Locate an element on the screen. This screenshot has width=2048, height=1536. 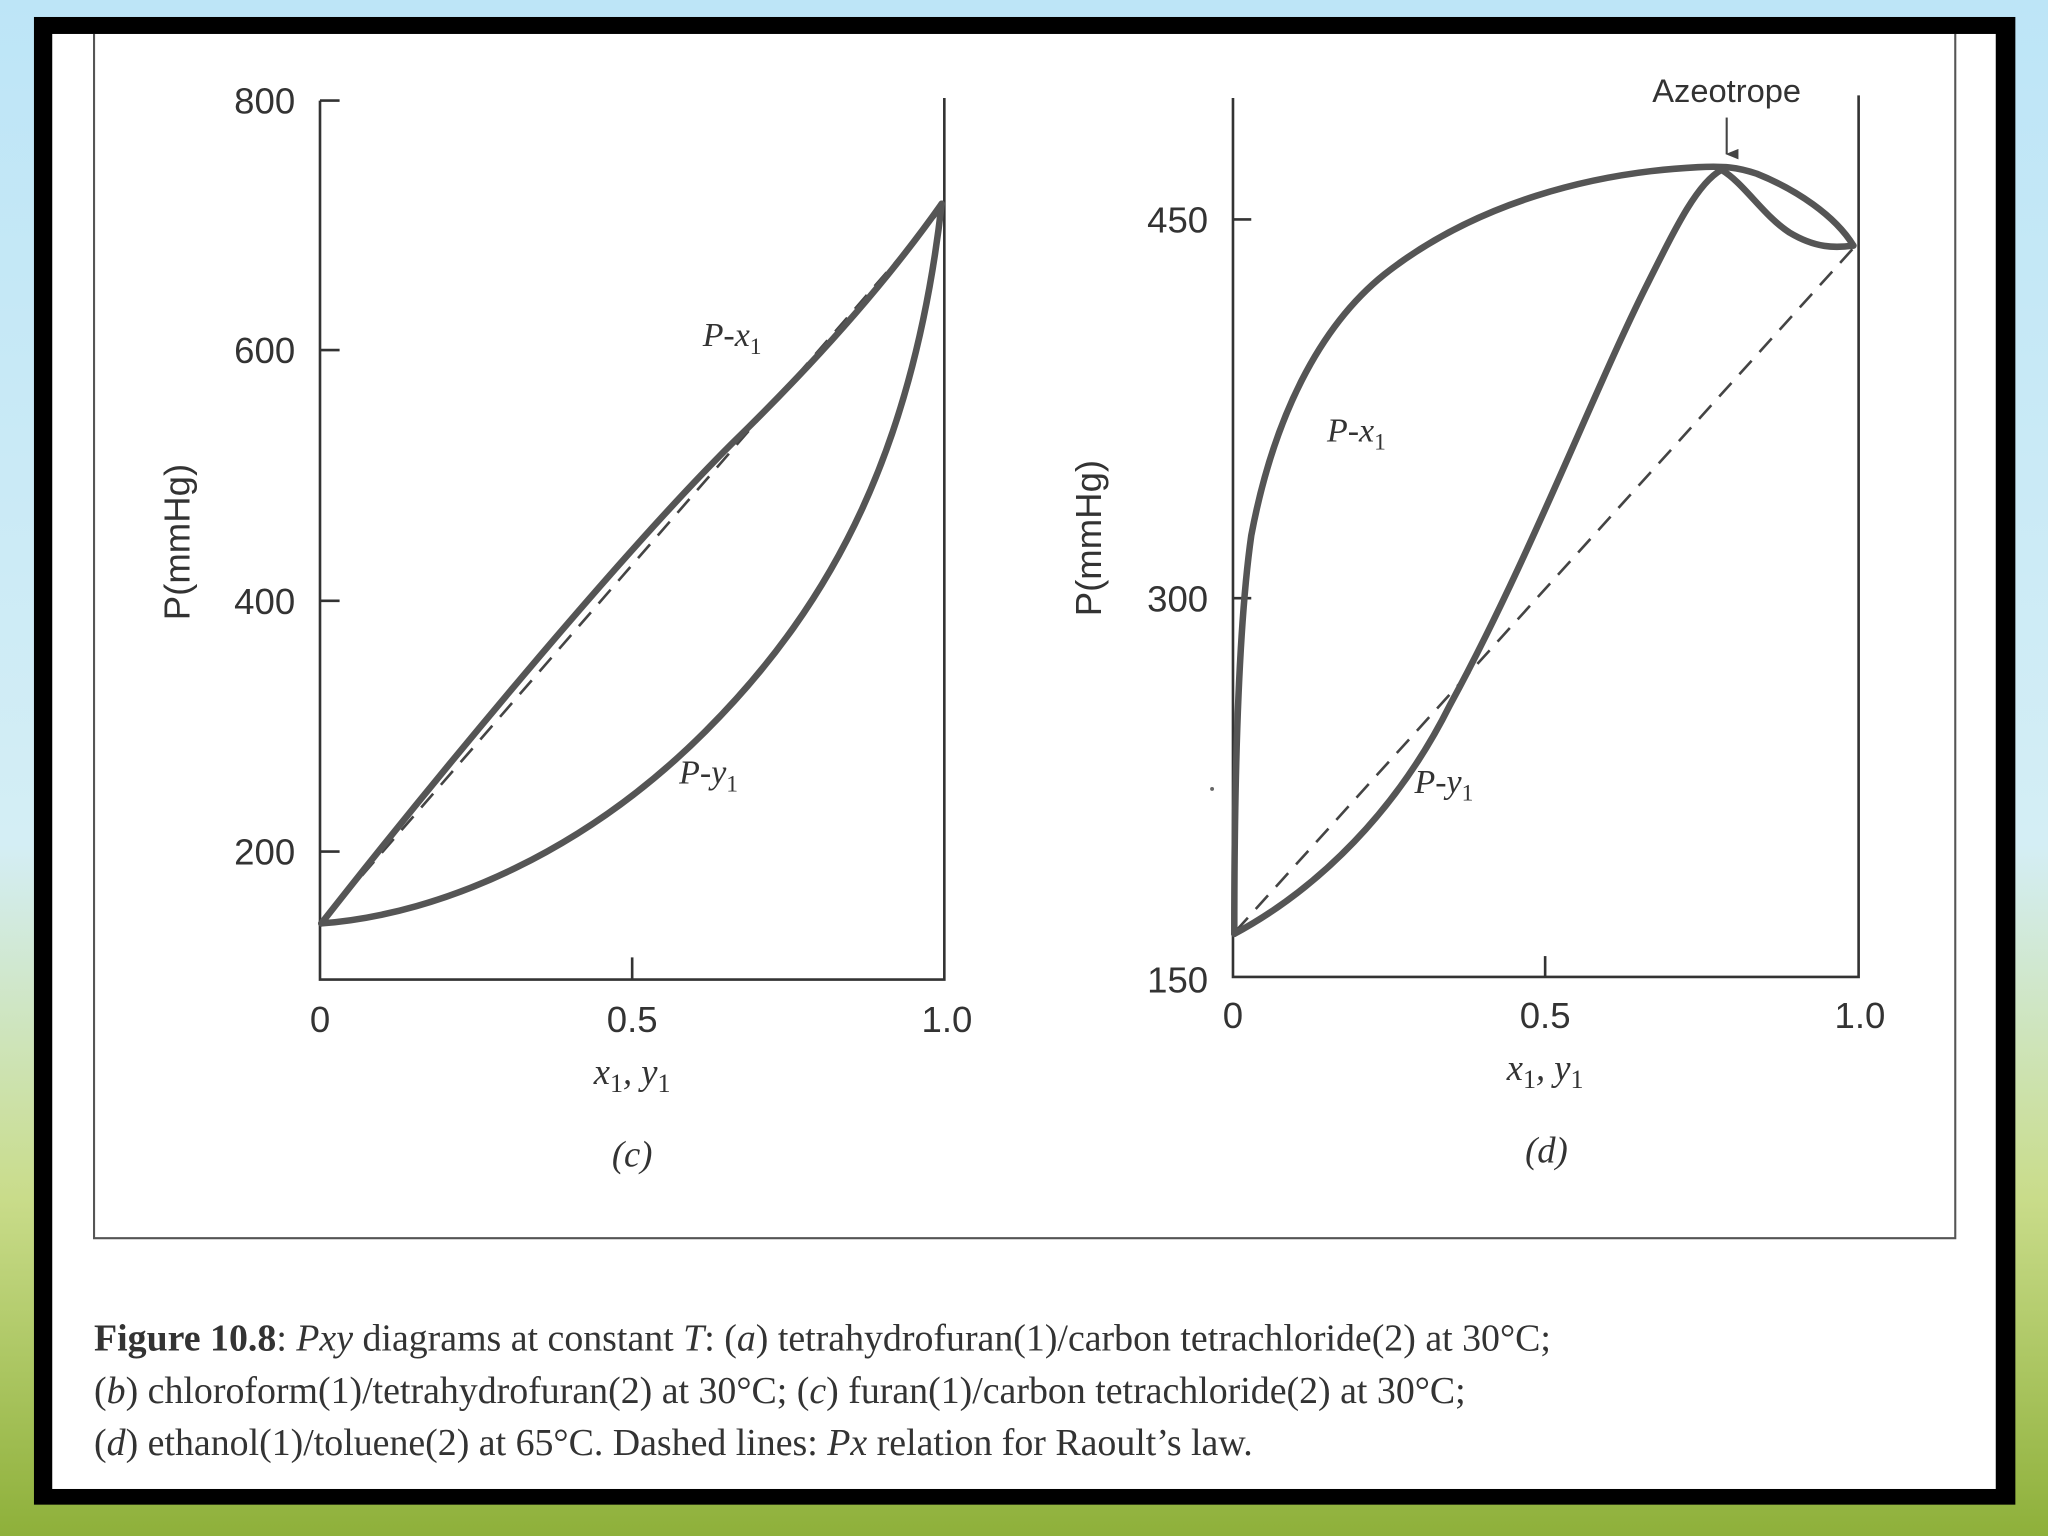
chart-c-y-ticks is located at coordinates (330, 476).